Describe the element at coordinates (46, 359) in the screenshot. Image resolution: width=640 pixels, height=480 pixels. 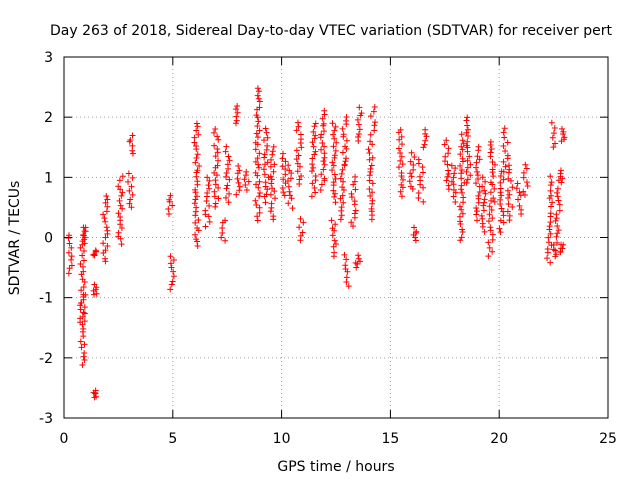
I see `y-tick-label: -2` at that location.